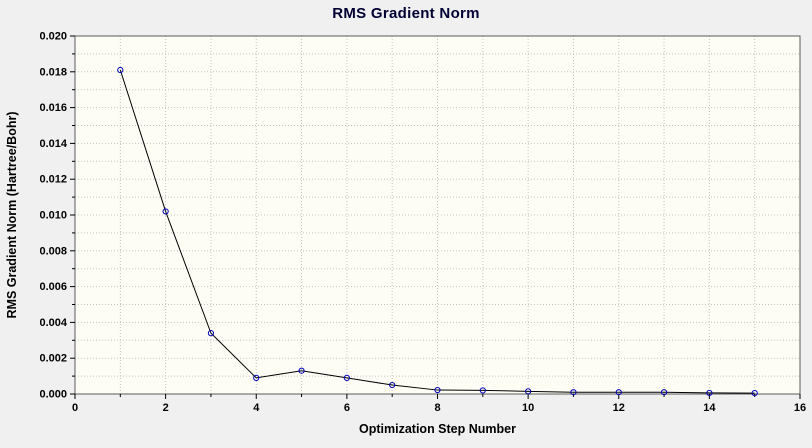 This screenshot has width=812, height=448. I want to click on x-tick-label: 0, so click(75, 408).